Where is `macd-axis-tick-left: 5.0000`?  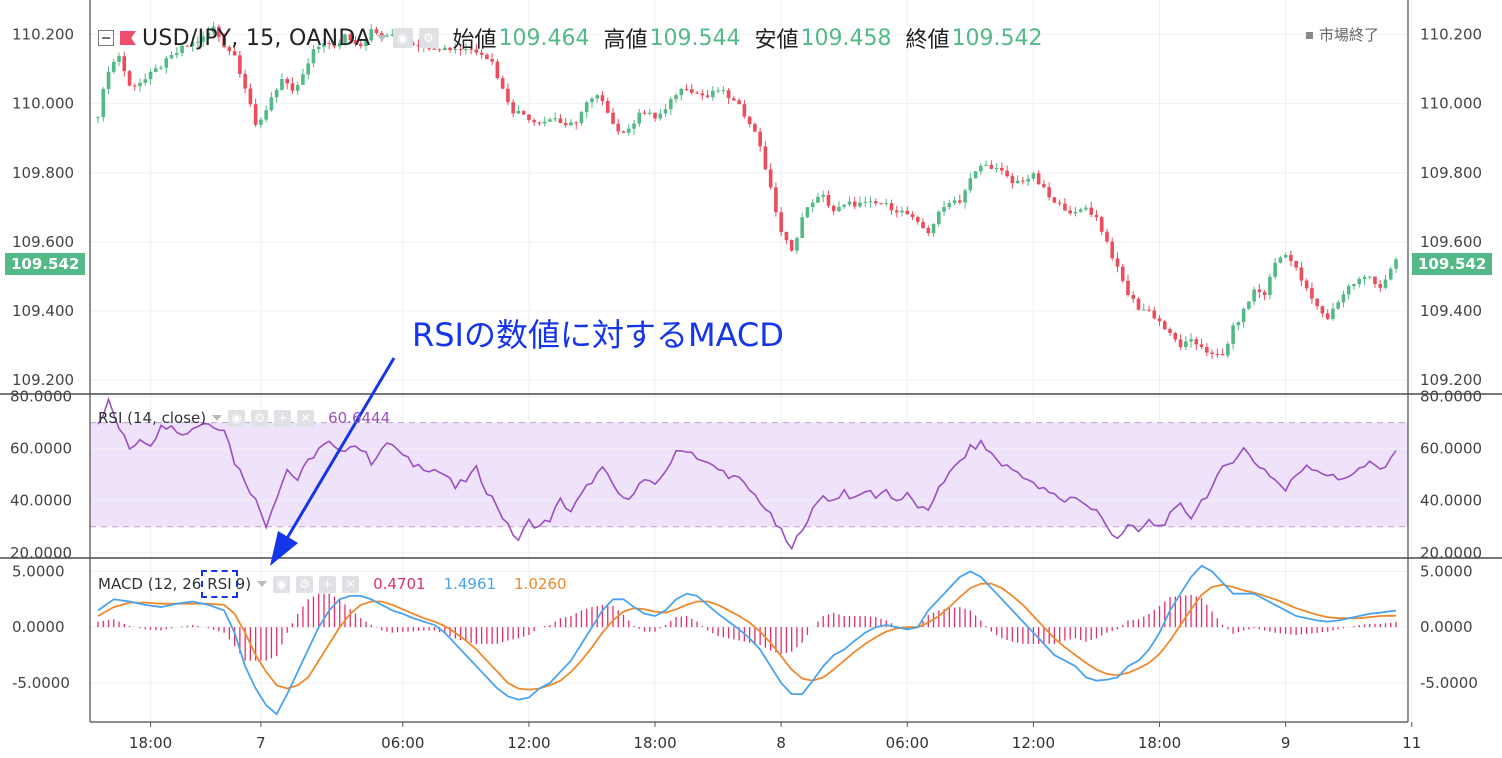
macd-axis-tick-left: 5.0000 is located at coordinates (38, 571).